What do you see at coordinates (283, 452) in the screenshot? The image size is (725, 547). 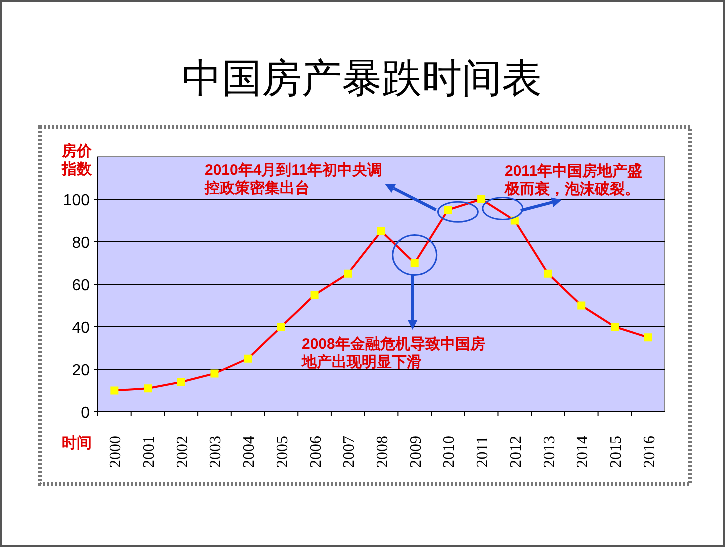 I see `x-tick-label: 2005` at bounding box center [283, 452].